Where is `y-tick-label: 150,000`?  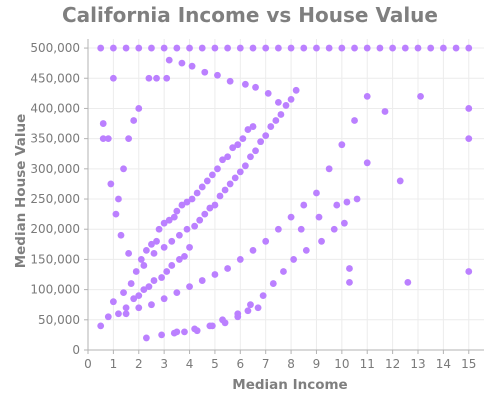
y-tick-label: 150,000 is located at coordinates (55, 259).